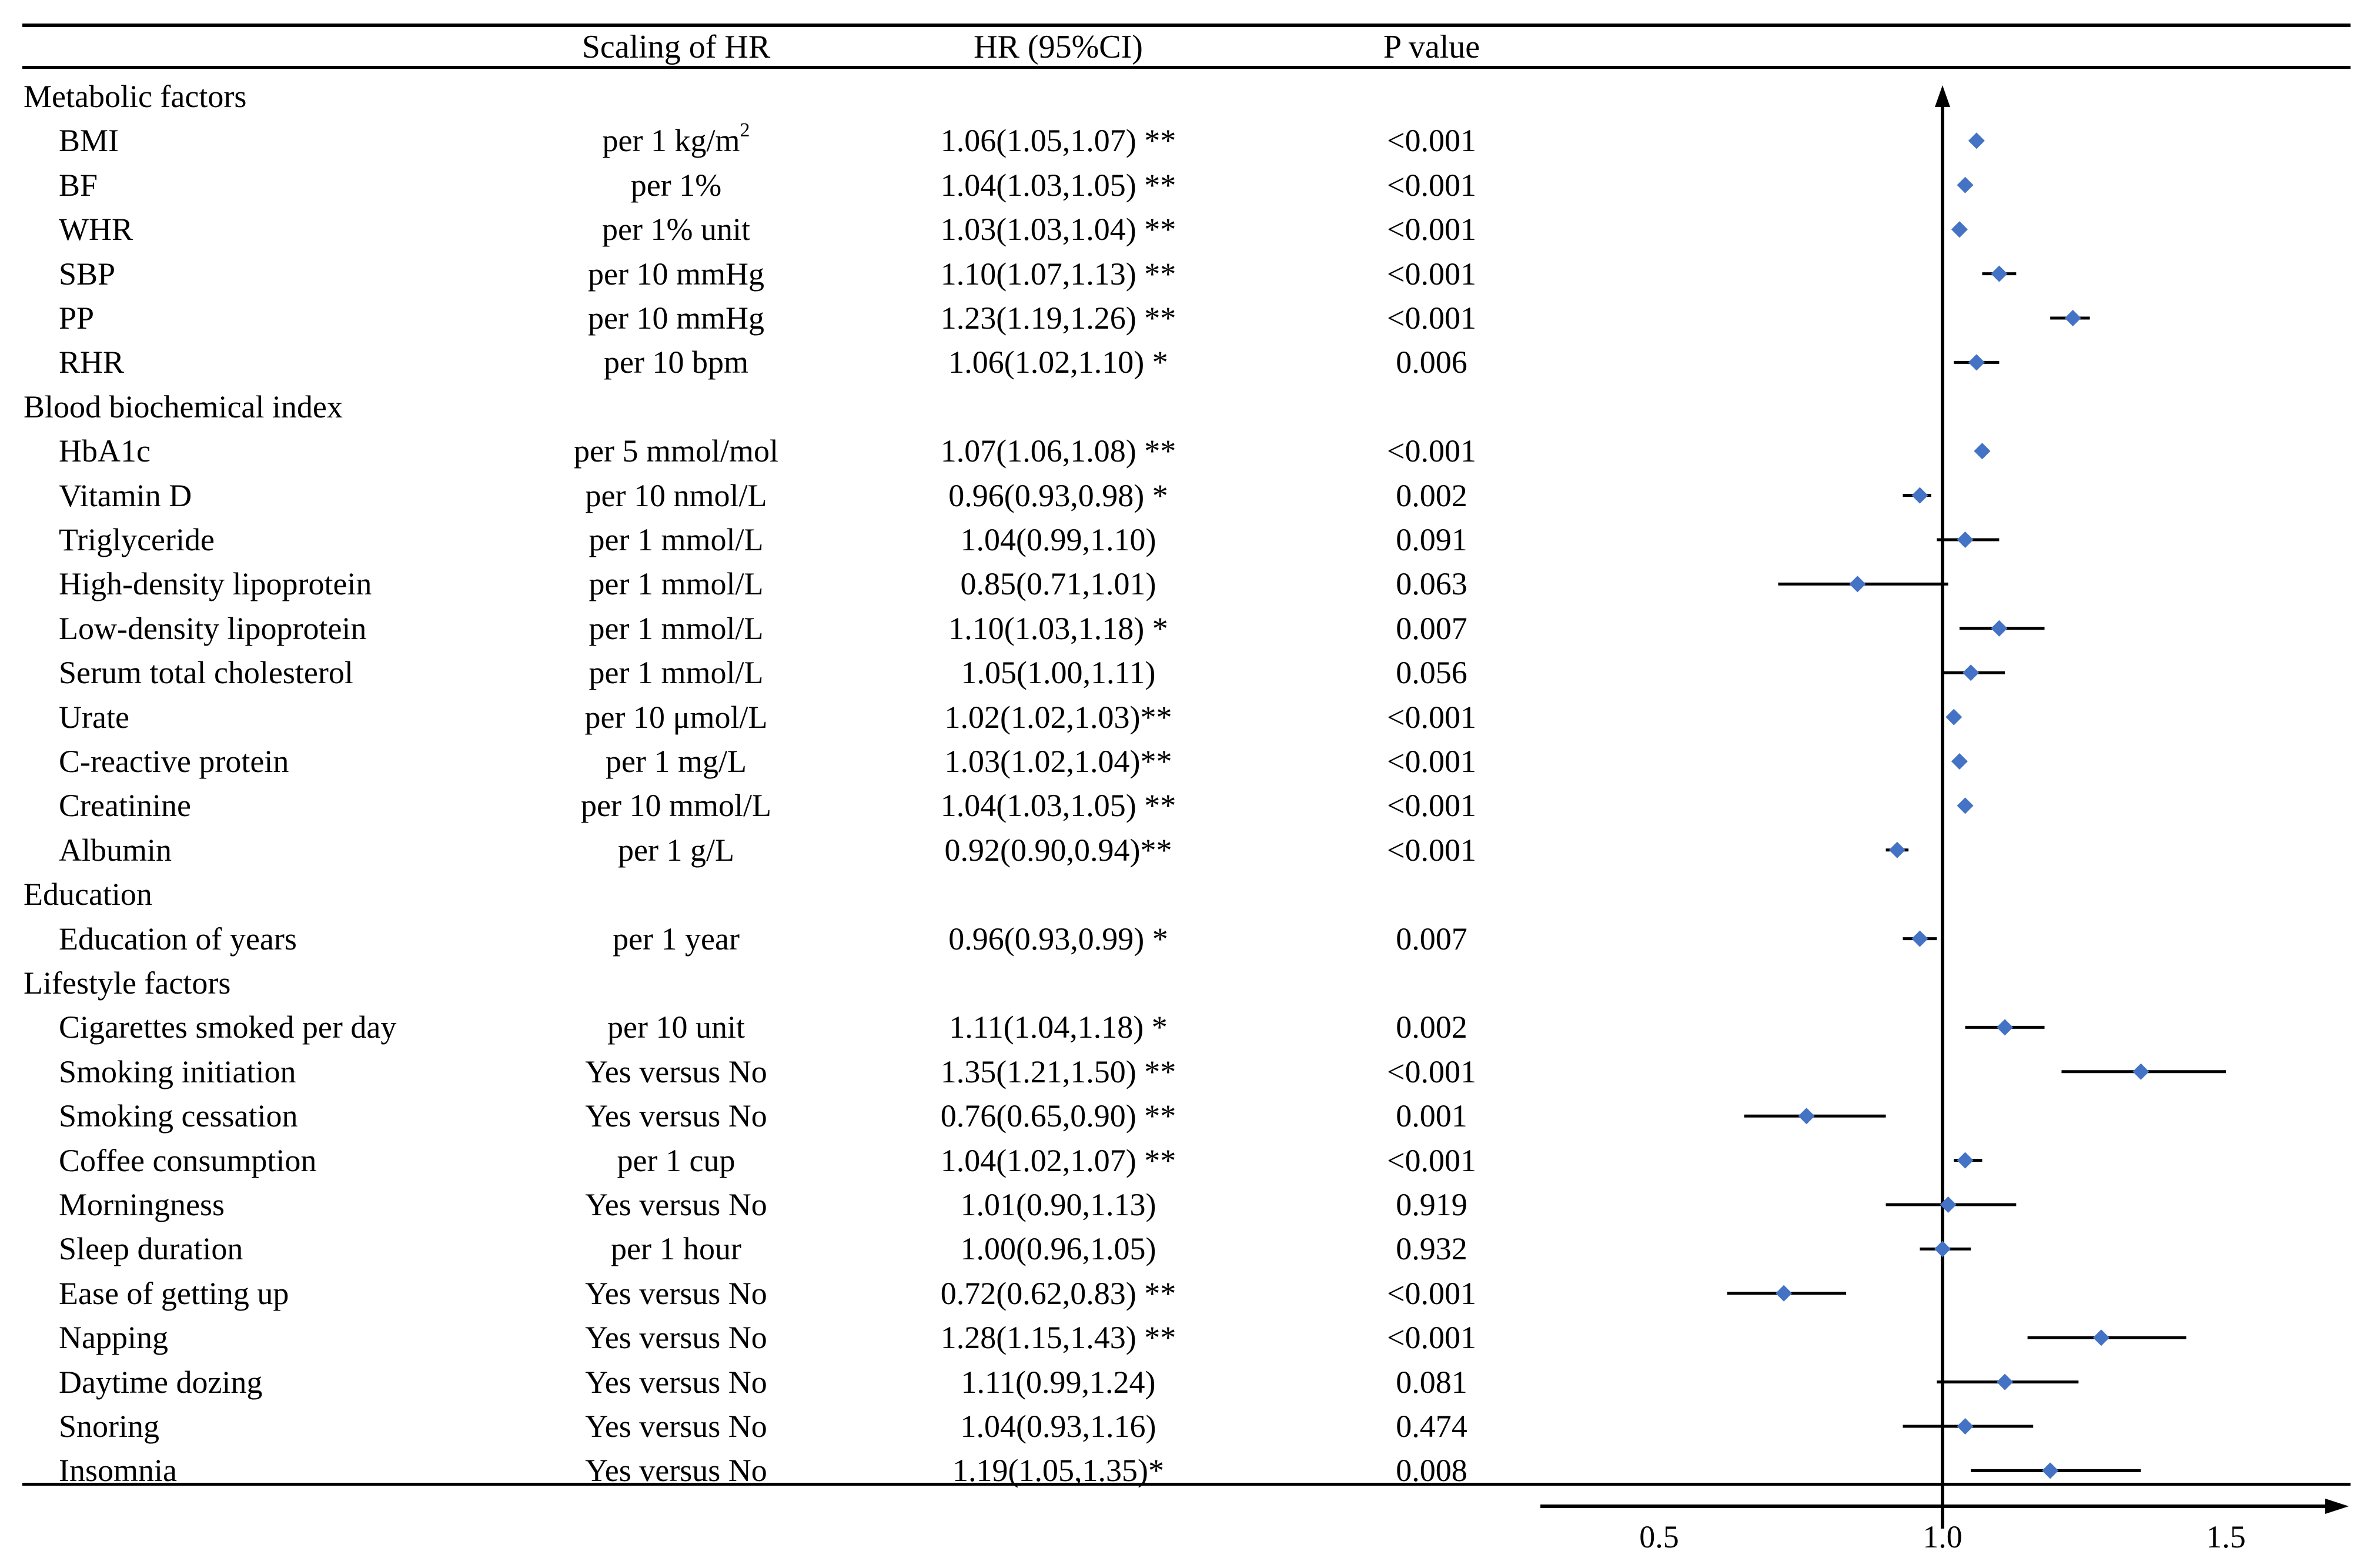 This screenshot has width=2357, height=1568. What do you see at coordinates (676, 850) in the screenshot?
I see `row-scaling: per 1 g/L` at bounding box center [676, 850].